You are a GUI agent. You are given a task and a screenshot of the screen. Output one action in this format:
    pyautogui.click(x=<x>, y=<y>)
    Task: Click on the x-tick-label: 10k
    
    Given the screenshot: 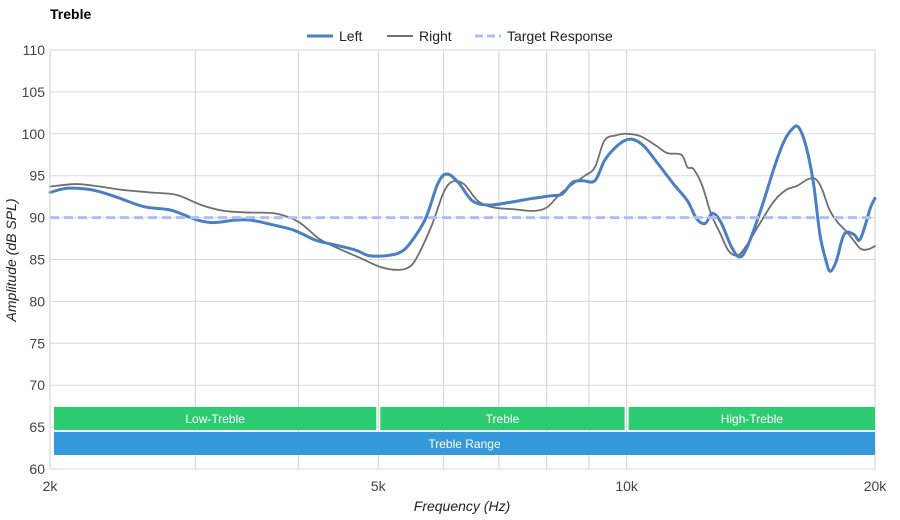 What is the action you would take?
    pyautogui.click(x=627, y=486)
    